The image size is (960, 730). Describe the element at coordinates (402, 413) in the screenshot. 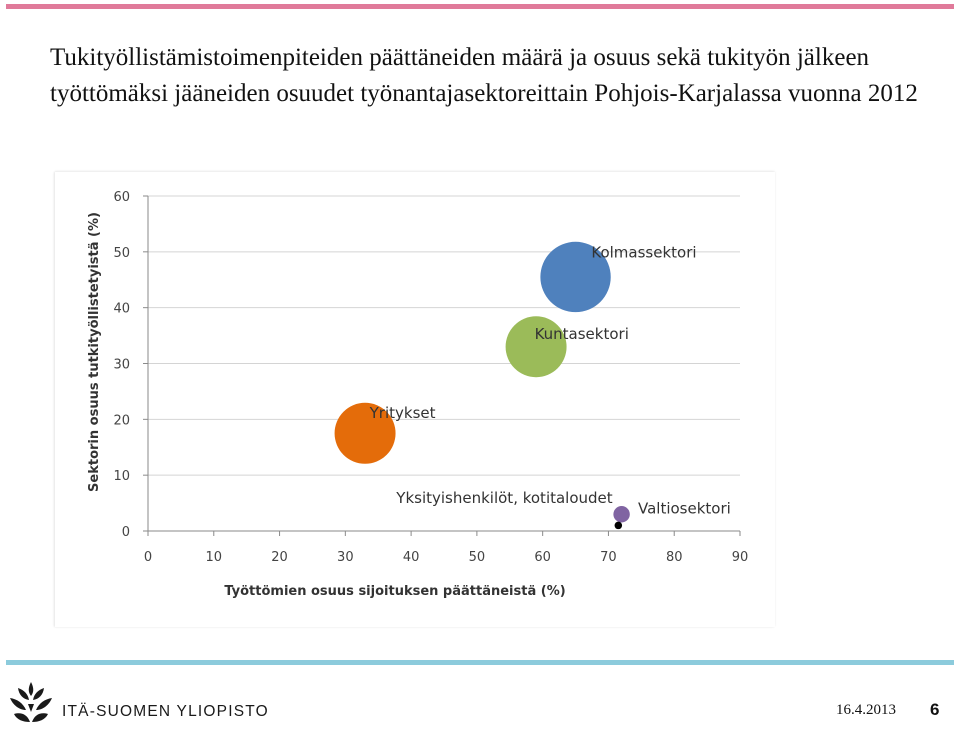

I see `bubble-label: Yritykset` at that location.